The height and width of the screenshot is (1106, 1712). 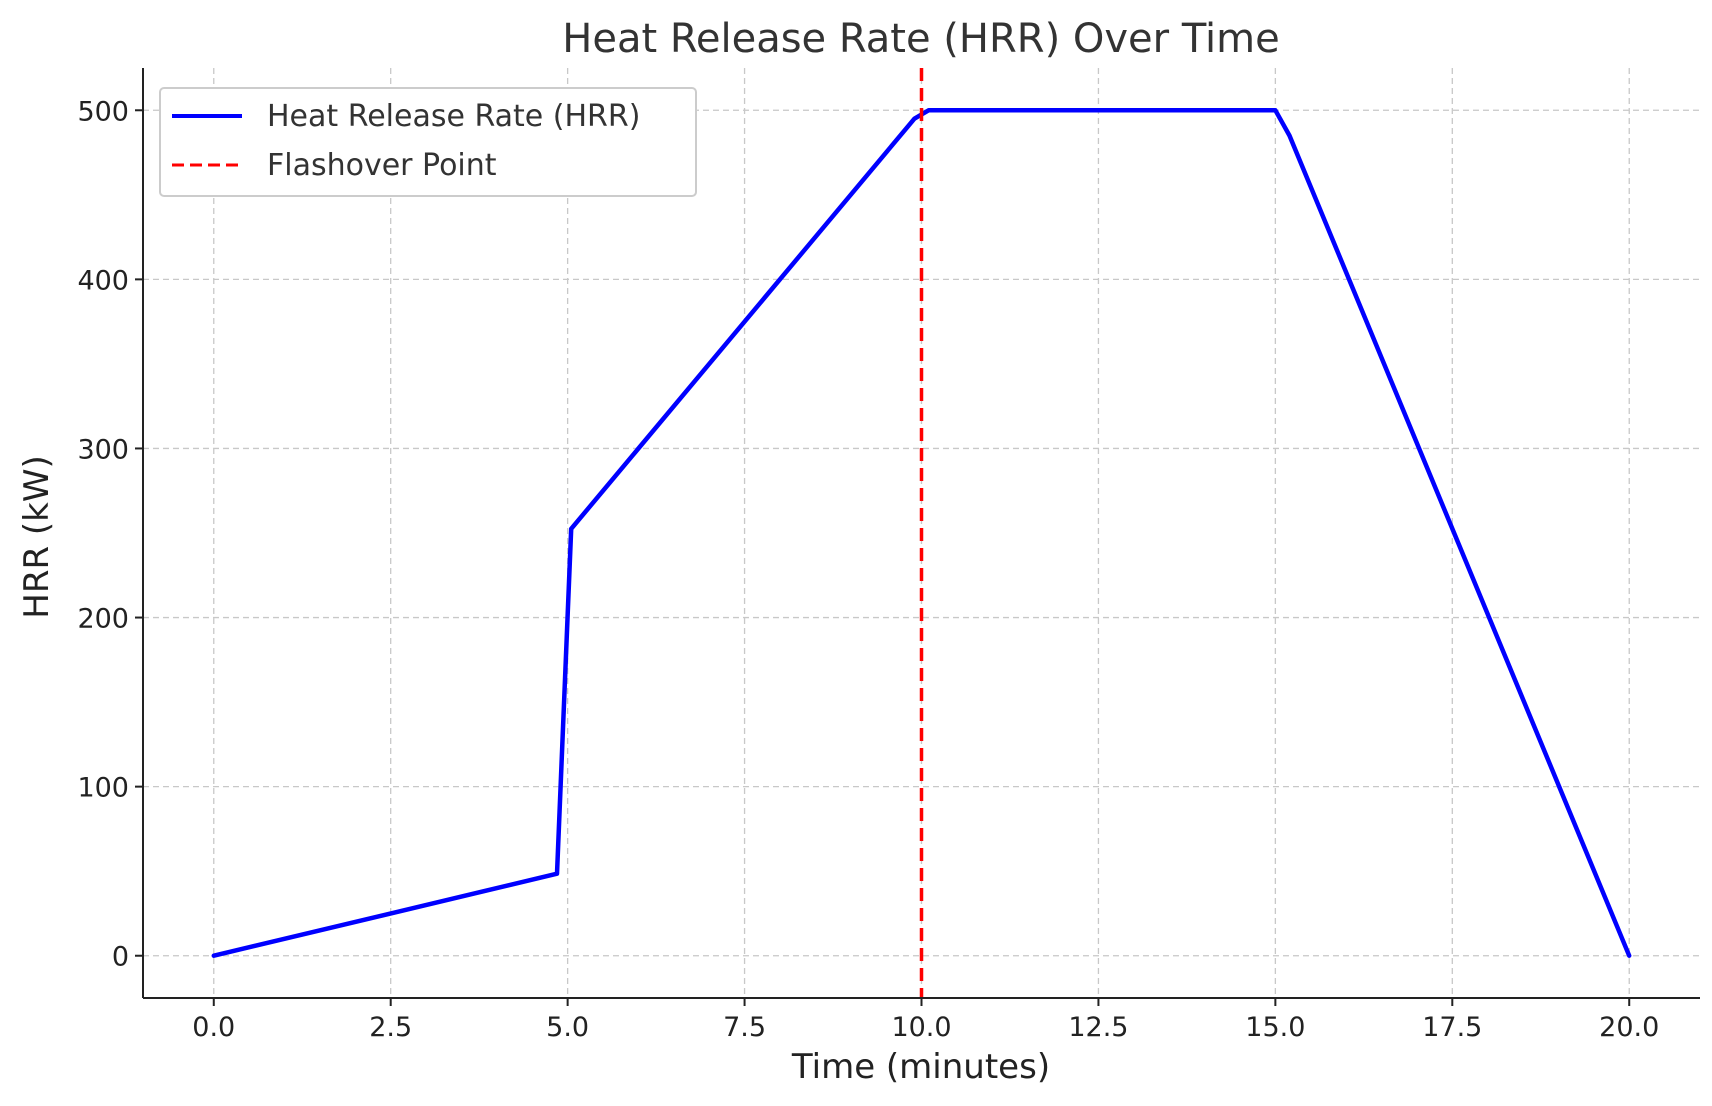 What do you see at coordinates (921, 1027) in the screenshot?
I see `x-tick-label-4: 10.0` at bounding box center [921, 1027].